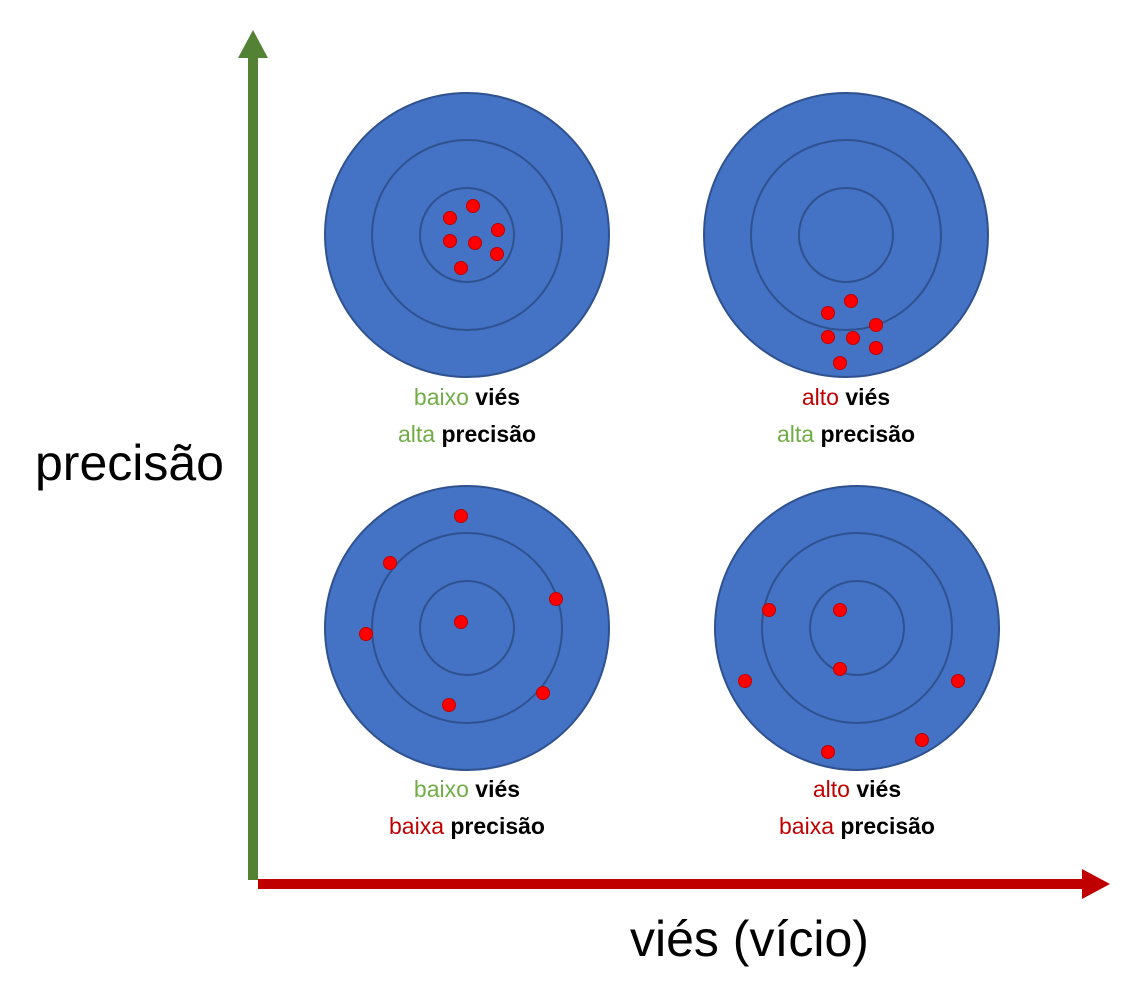 This screenshot has width=1137, height=1004. I want to click on x-axis-arrowhead, so click(1096, 884).